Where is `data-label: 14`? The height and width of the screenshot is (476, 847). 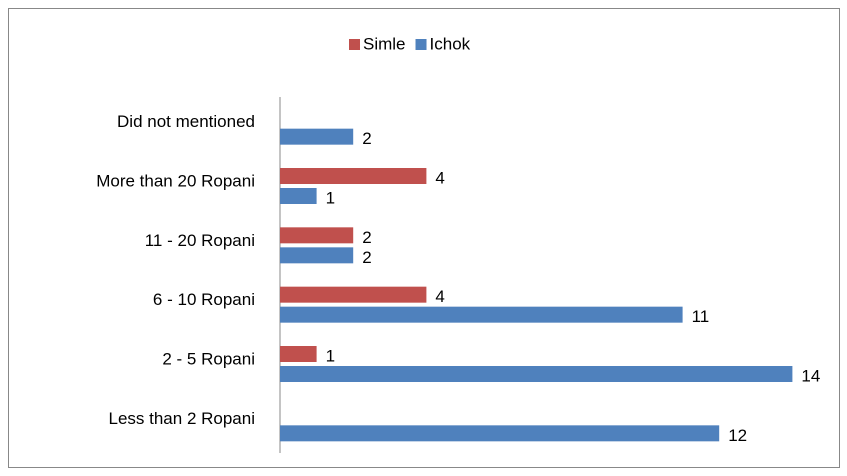
data-label: 14 is located at coordinates (810, 375).